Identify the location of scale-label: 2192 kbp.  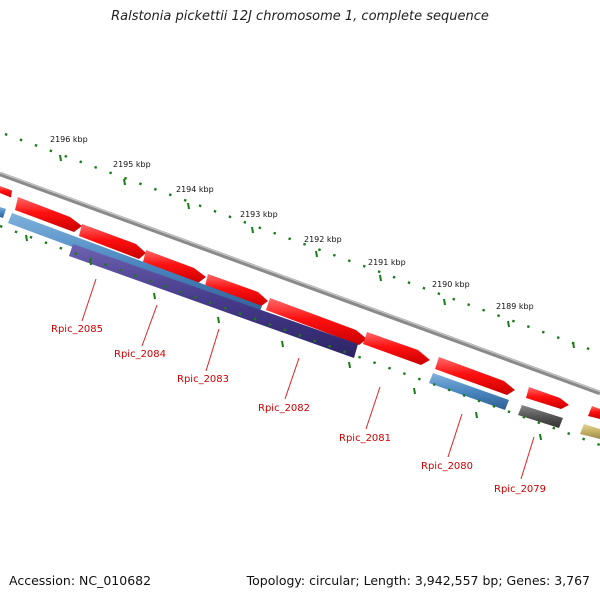
(323, 239).